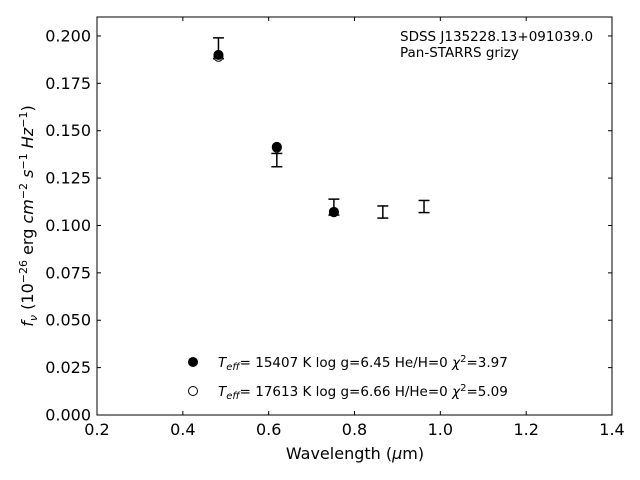 This screenshot has height=480, width=640. What do you see at coordinates (68, 320) in the screenshot?
I see `y-tick-label: 0.050` at bounding box center [68, 320].